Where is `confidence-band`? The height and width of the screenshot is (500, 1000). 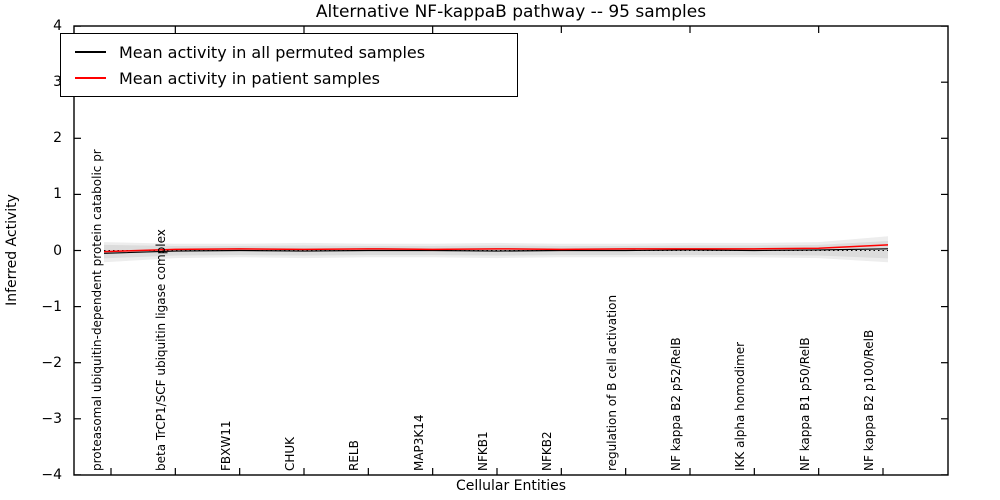
confidence-band is located at coordinates (496, 249).